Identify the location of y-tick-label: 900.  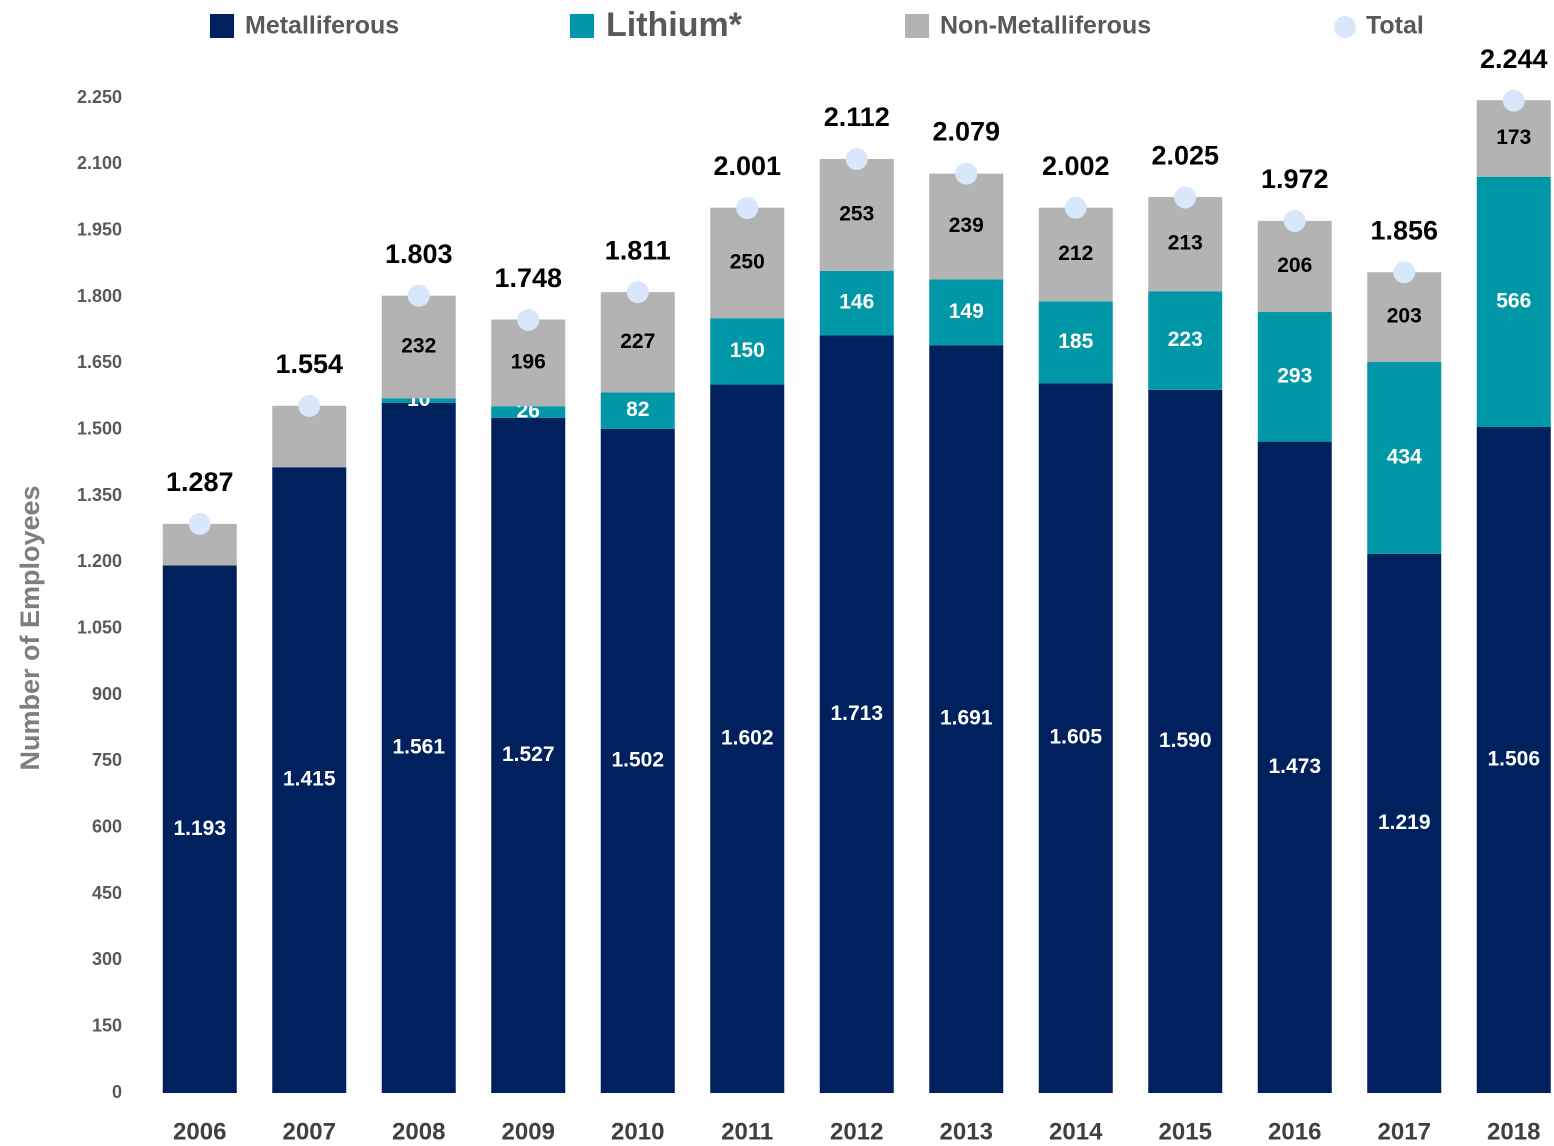
(107, 694).